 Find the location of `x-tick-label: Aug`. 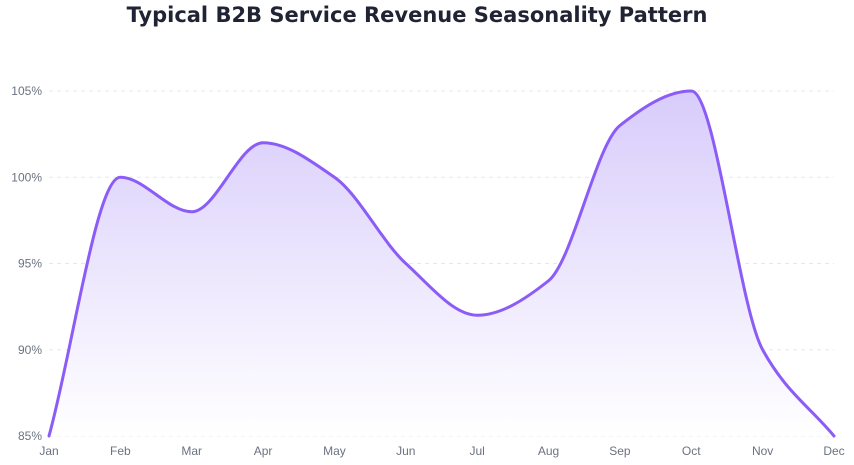

x-tick-label: Aug is located at coordinates (548, 451).